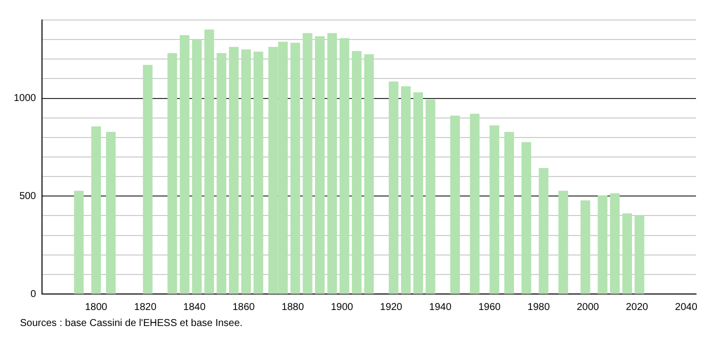 The width and height of the screenshot is (710, 340). I want to click on x-tick-label: 1960, so click(490, 307).